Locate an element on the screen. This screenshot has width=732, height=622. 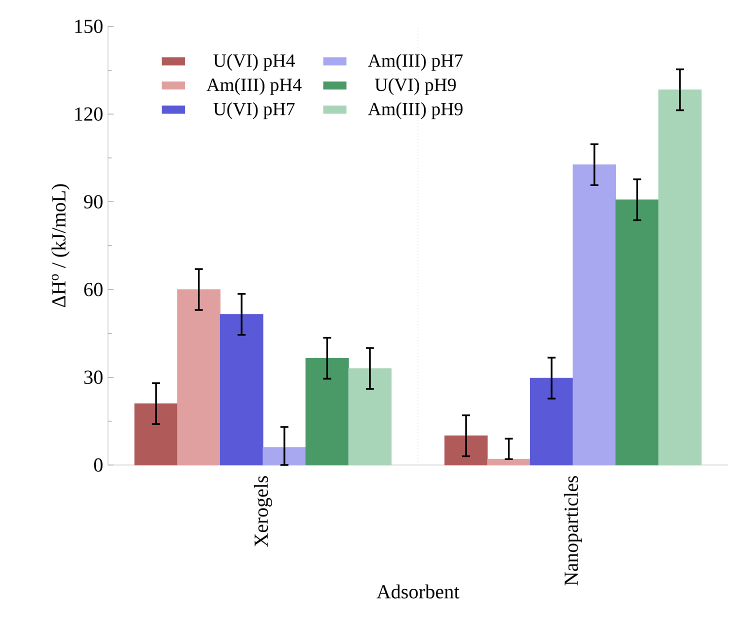
x-tick-label: Xerogels is located at coordinates (263, 511).